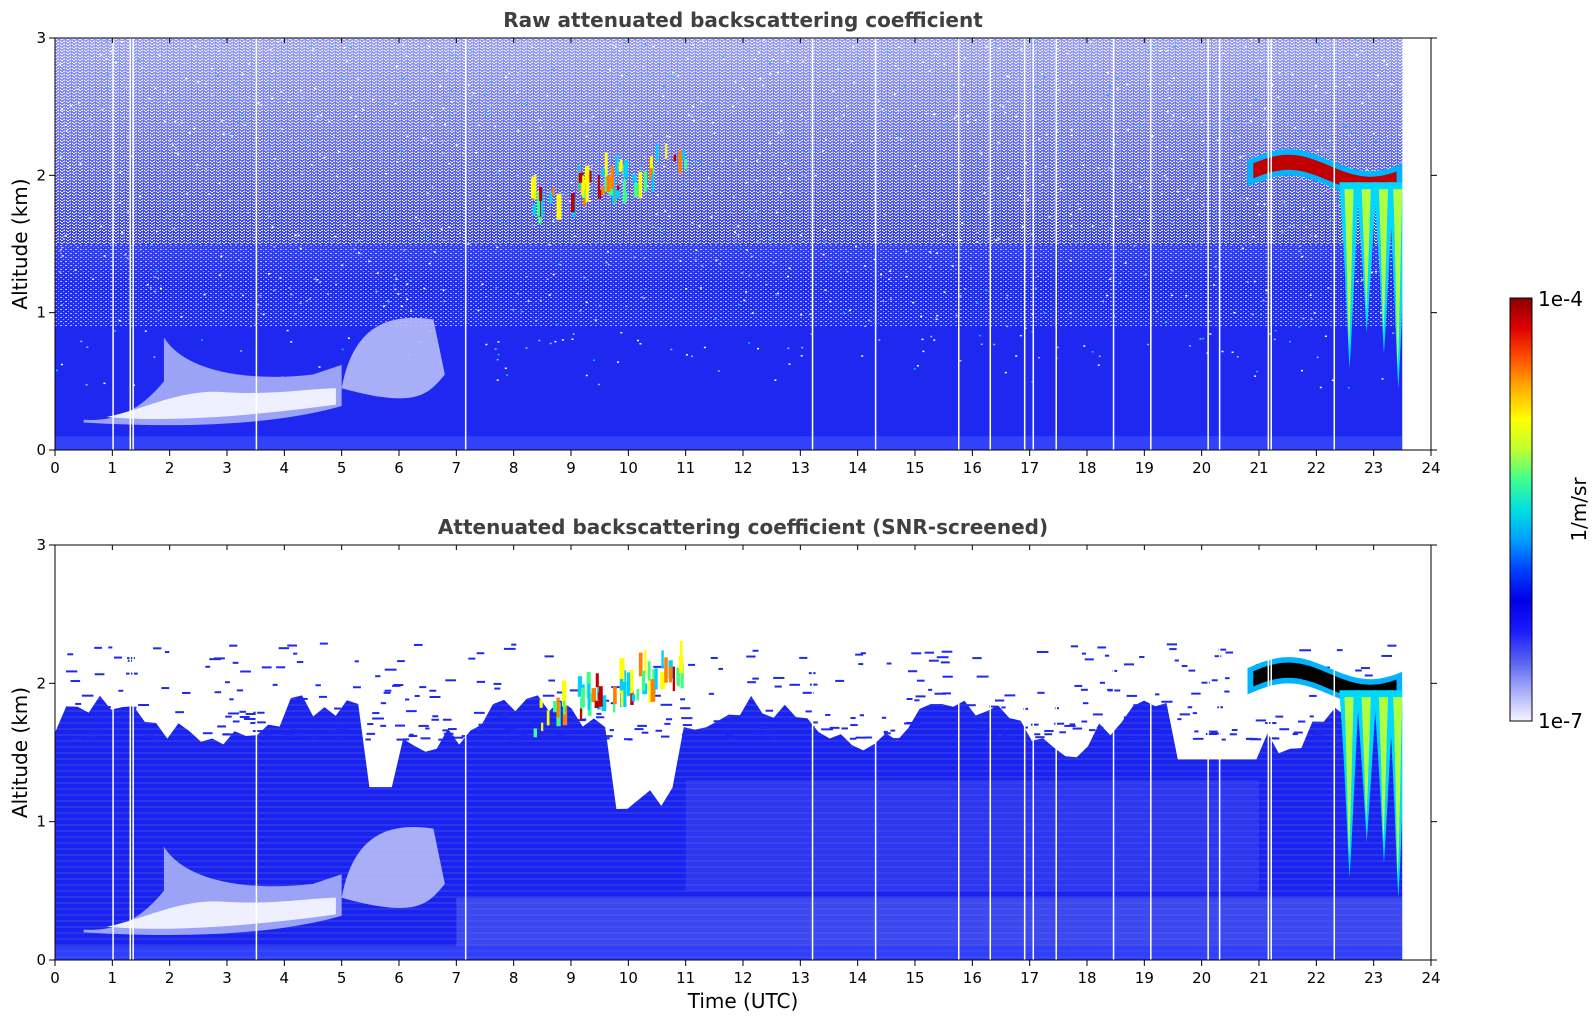 The image size is (1595, 1020). What do you see at coordinates (1258, 978) in the screenshot?
I see `x-tick-label: 21` at bounding box center [1258, 978].